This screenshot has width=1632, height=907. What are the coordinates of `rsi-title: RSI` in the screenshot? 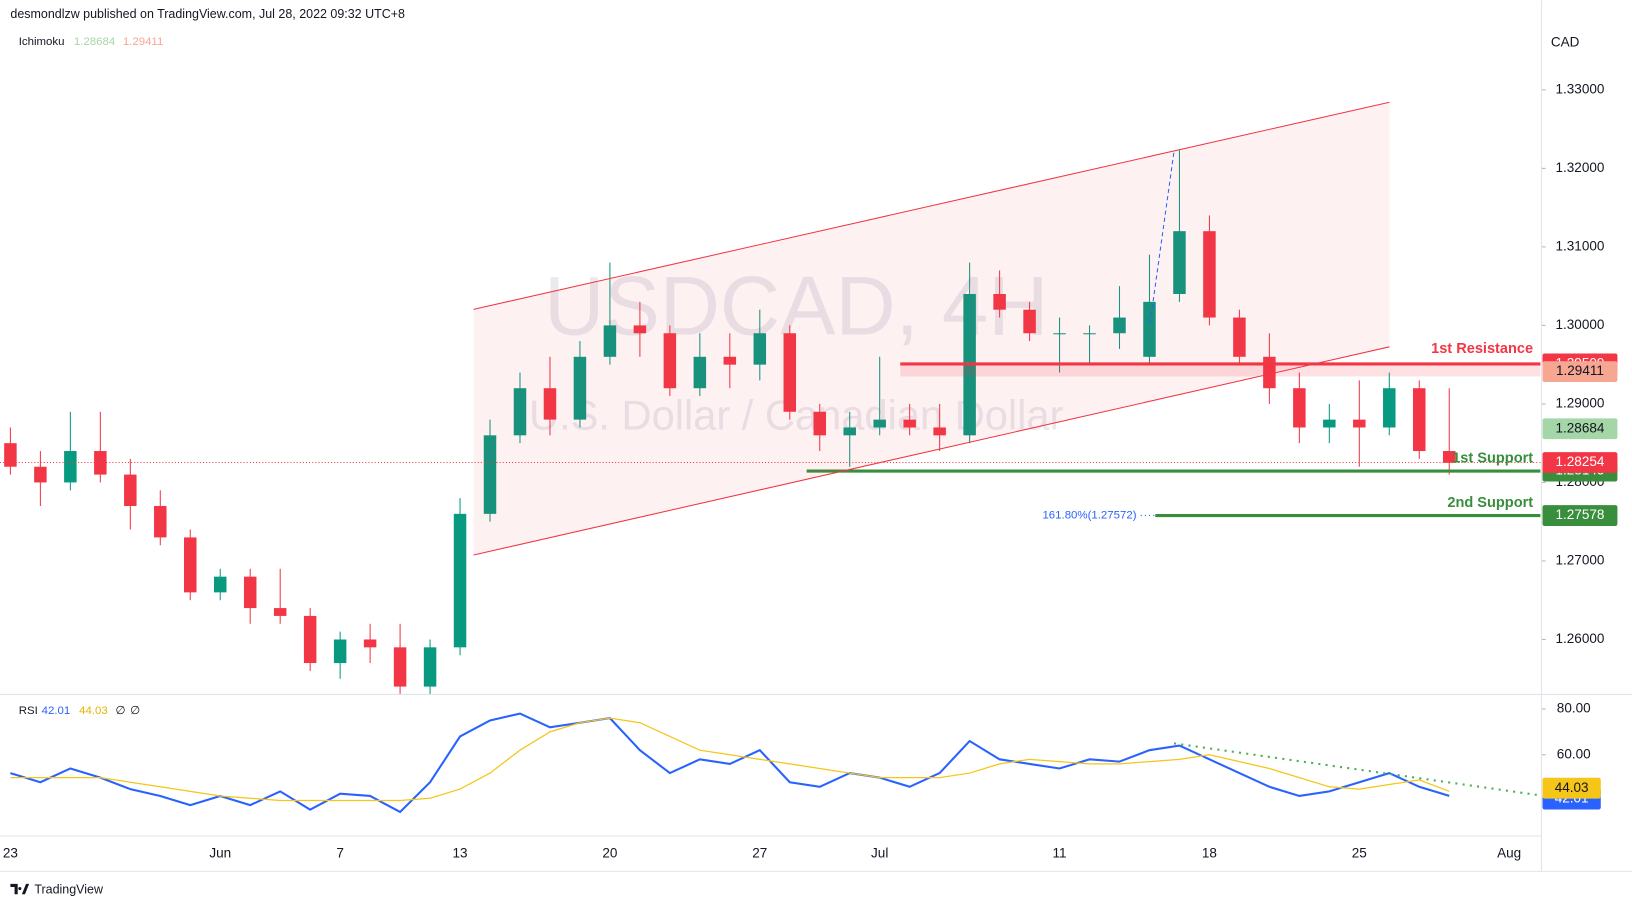 It's located at (28, 711).